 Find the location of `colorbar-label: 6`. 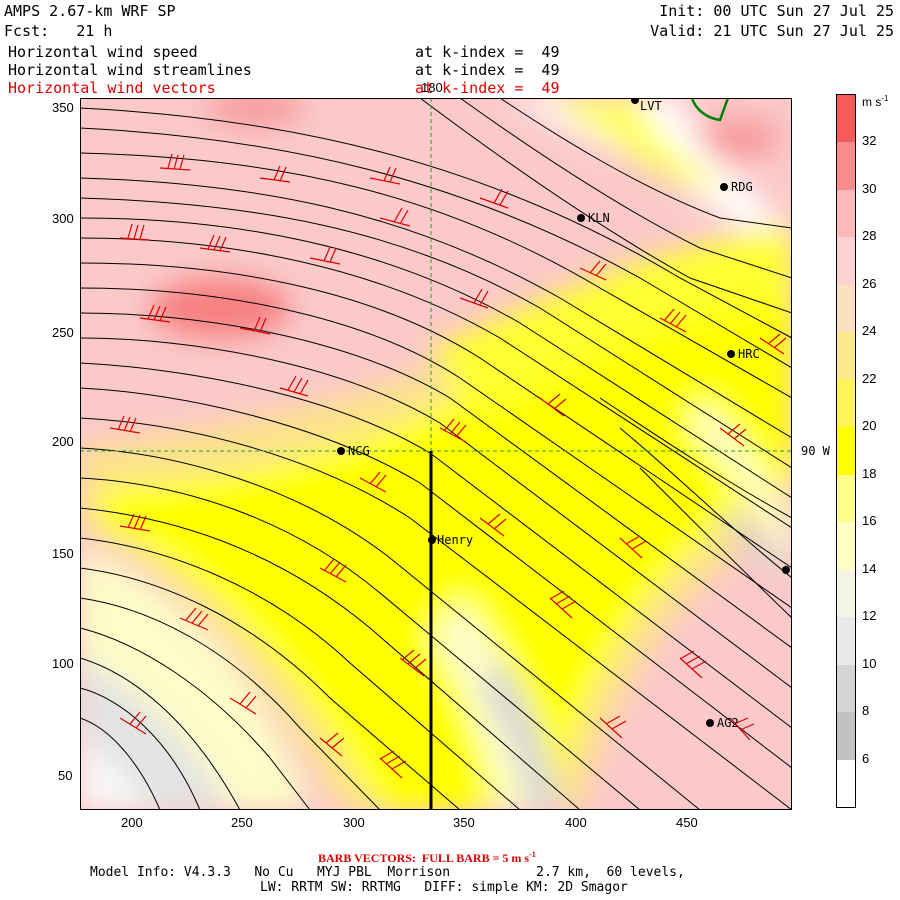

colorbar-label: 6 is located at coordinates (866, 758).